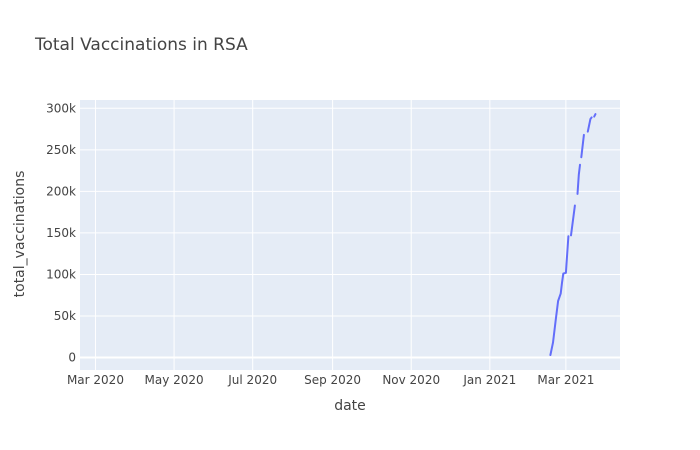 This screenshot has width=700, height=450. Describe the element at coordinates (173, 380) in the screenshot. I see `x-tick-label: May 2020` at that location.